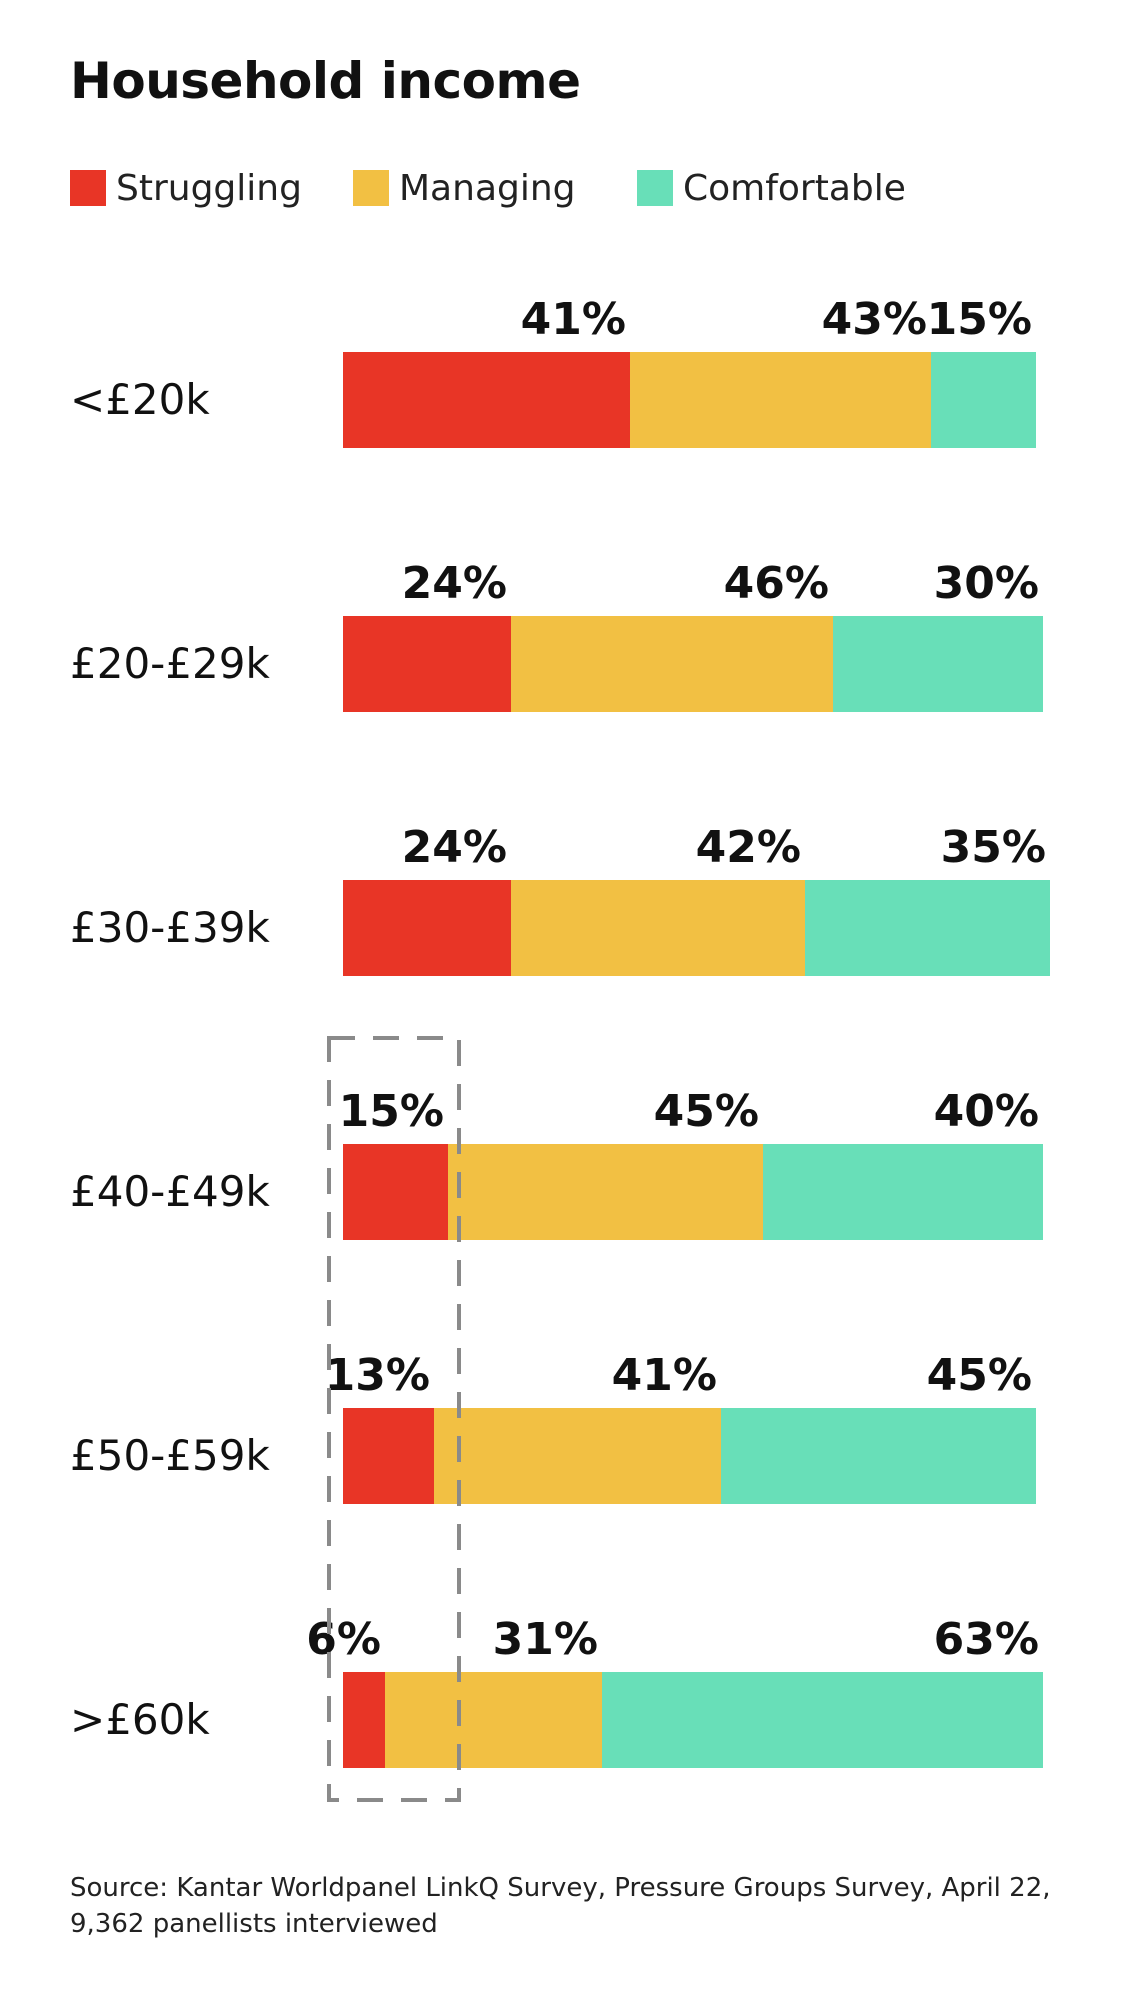 The width and height of the screenshot is (1124, 2000). What do you see at coordinates (391, 1111) in the screenshot?
I see `data-label-struggling: 15%` at bounding box center [391, 1111].